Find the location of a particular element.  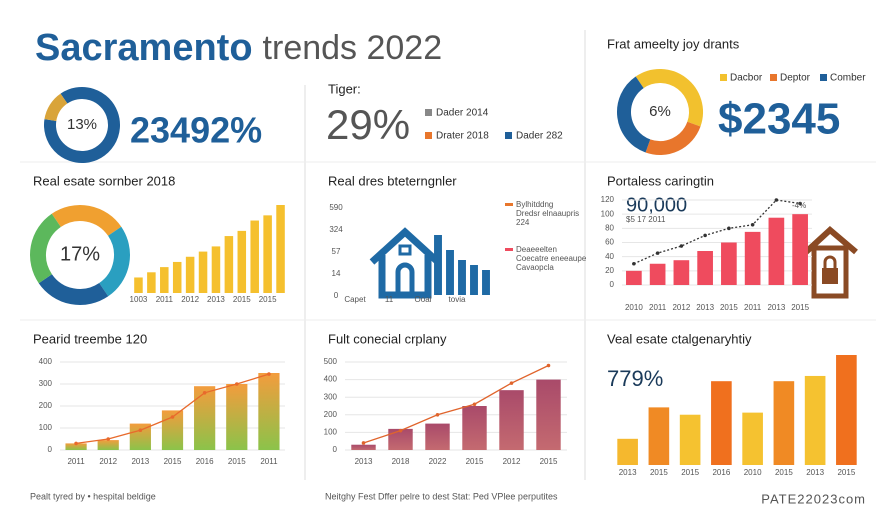

donut-center-label: 17% is located at coordinates (80, 254).